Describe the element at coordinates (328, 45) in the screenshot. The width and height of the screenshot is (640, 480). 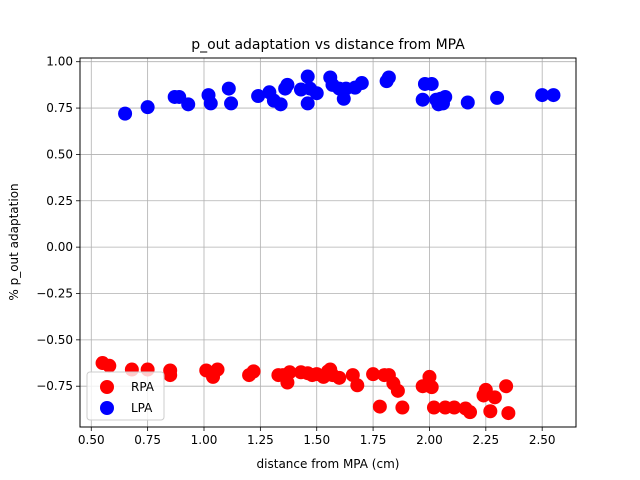
I see `chart-title: p_out adaptation vs distance from MPA` at that location.